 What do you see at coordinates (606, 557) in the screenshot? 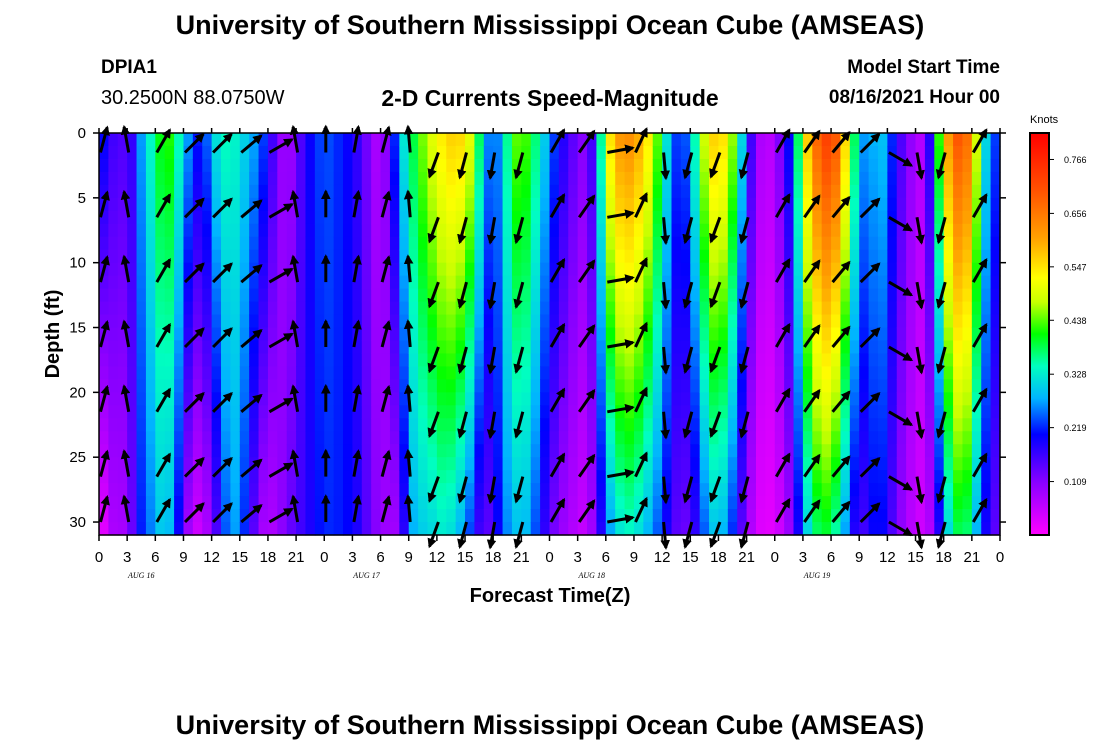
I see `x-tick-label: 6` at bounding box center [606, 557].